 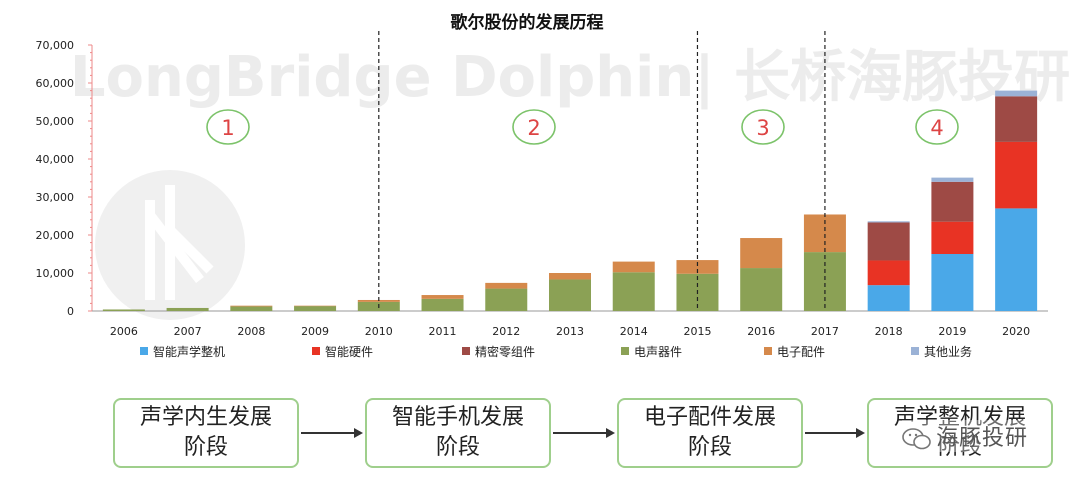 I want to click on x-tick-label: 2014, so click(x=634, y=331).